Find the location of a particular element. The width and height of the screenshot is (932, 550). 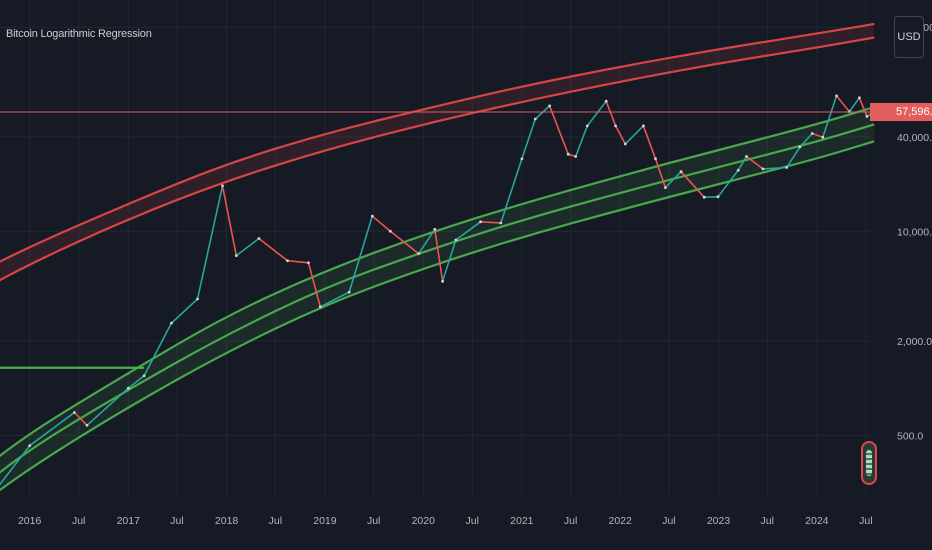

tradingview-logo-icon is located at coordinates (869, 463).